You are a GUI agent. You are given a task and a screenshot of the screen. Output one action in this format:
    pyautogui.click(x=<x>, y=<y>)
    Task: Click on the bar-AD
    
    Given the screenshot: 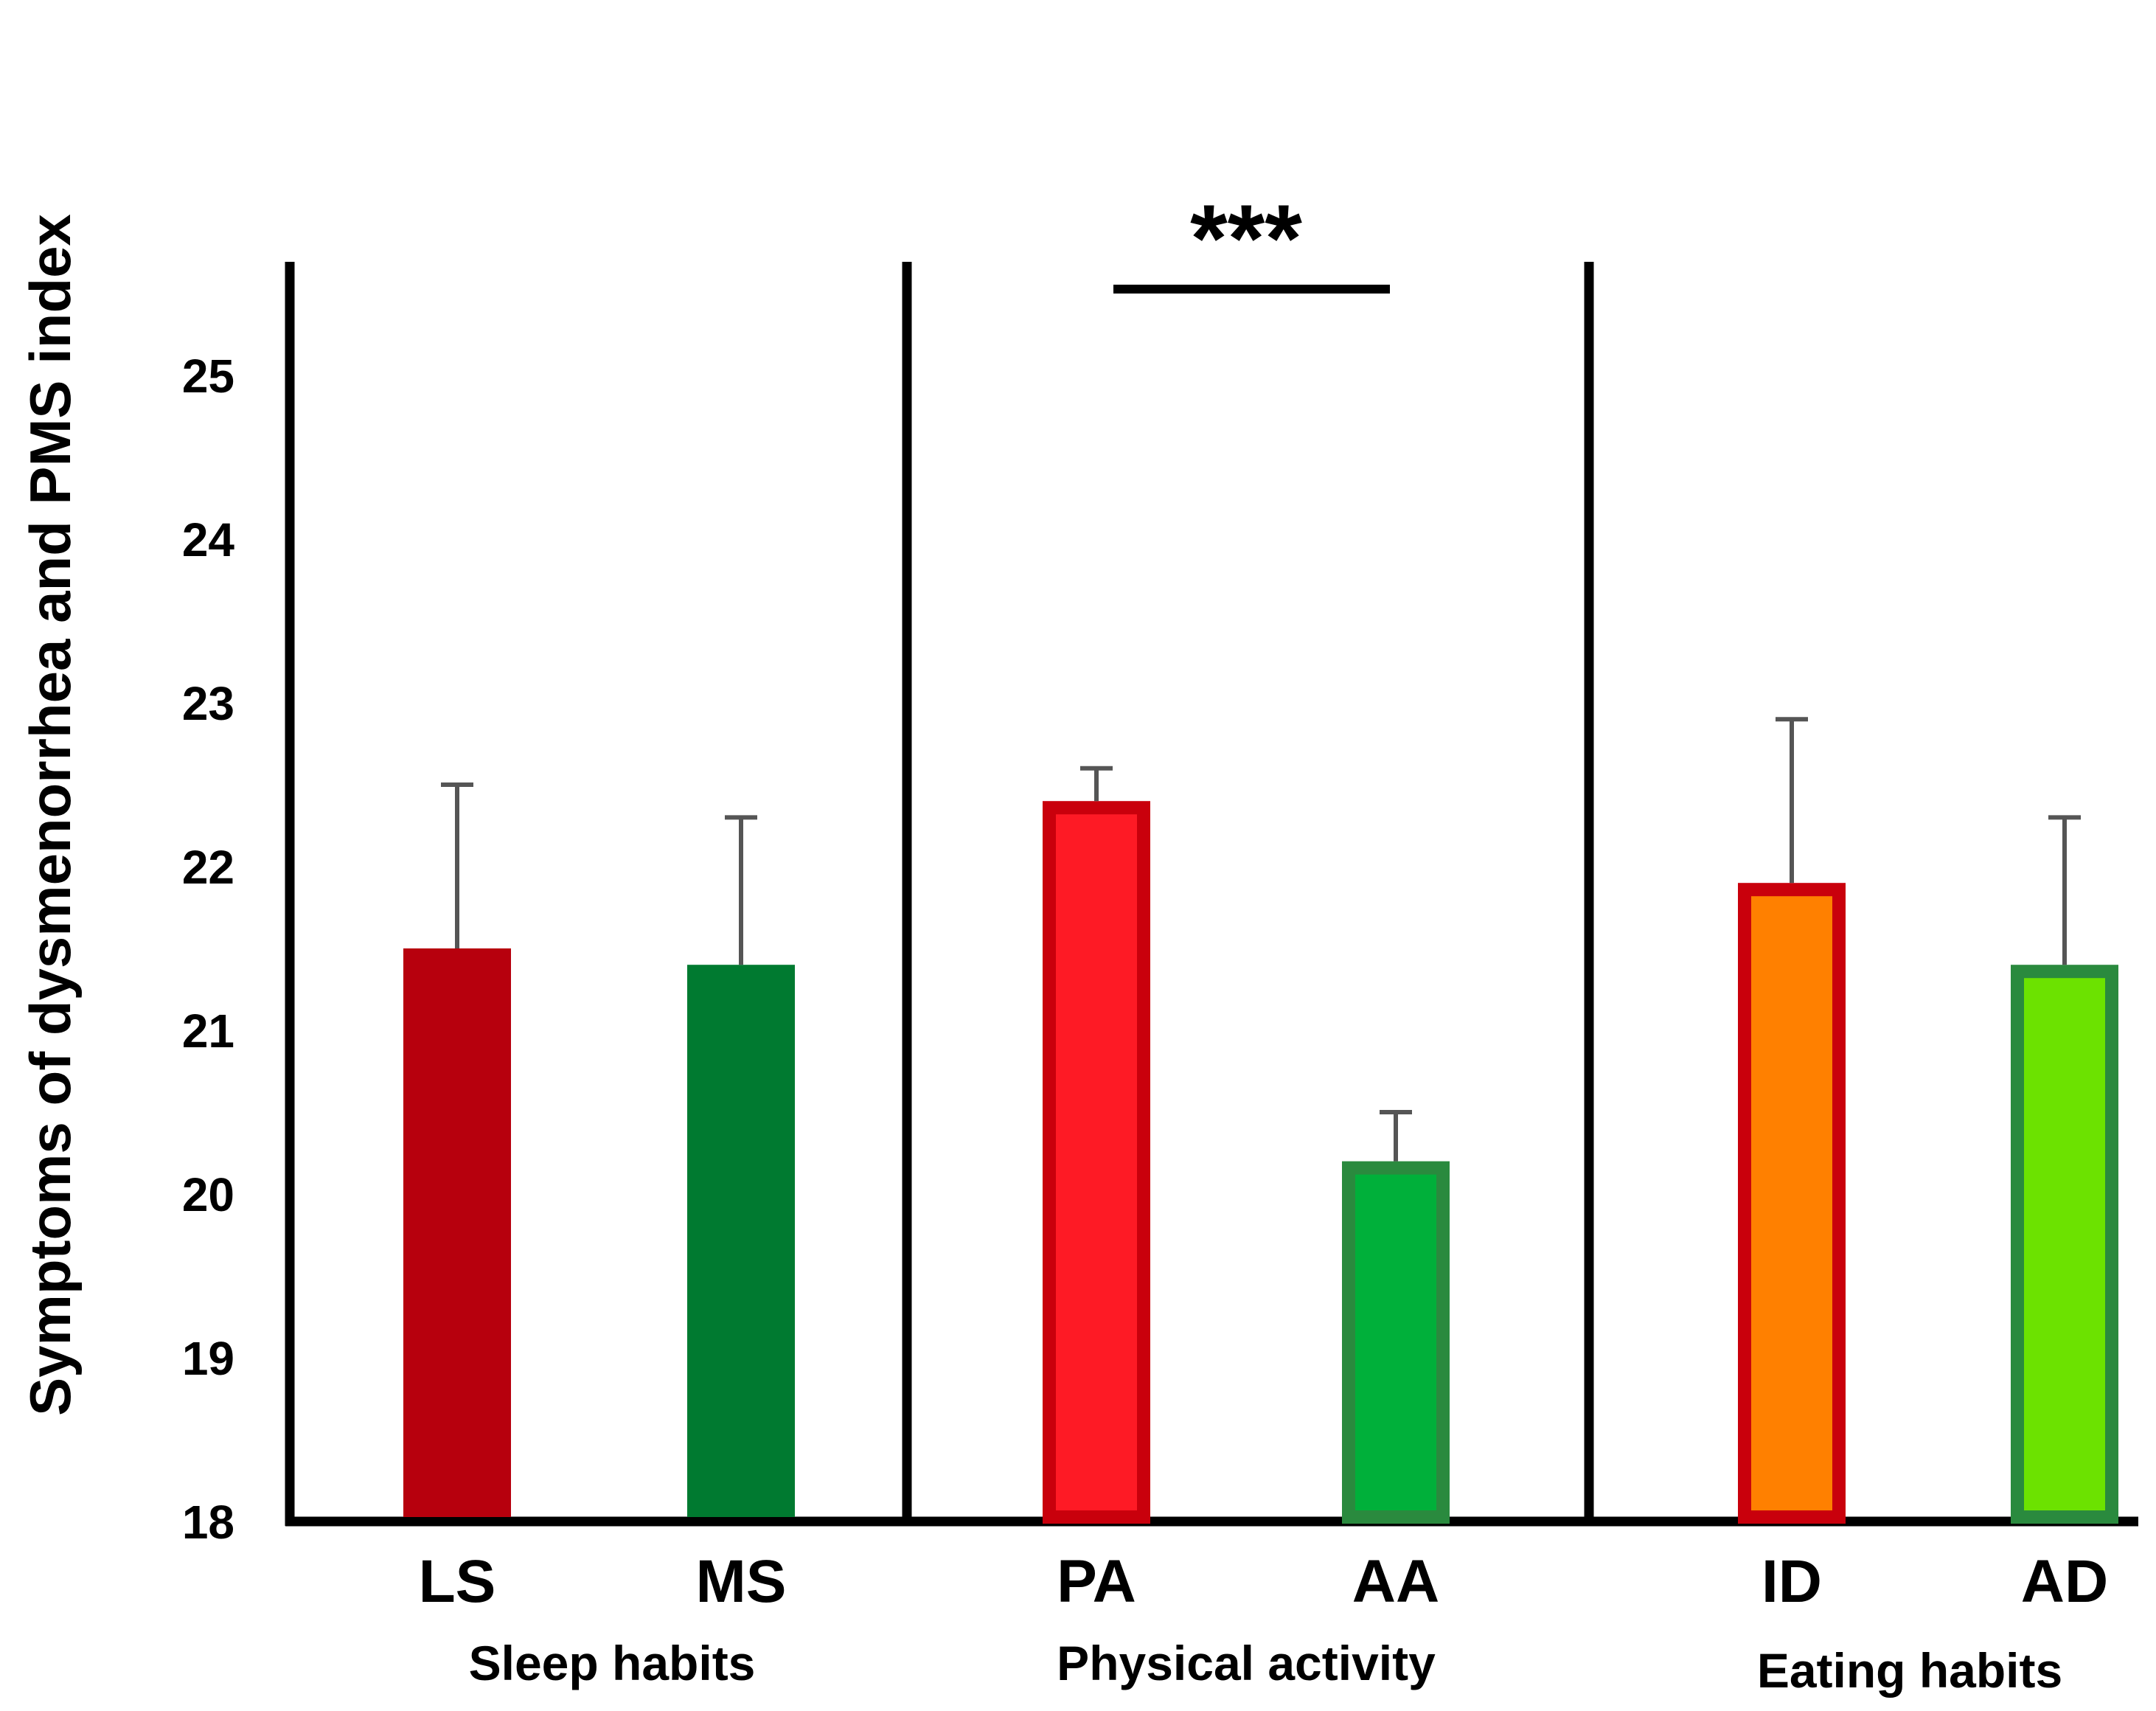 What is the action you would take?
    pyautogui.click(x=2064, y=1244)
    